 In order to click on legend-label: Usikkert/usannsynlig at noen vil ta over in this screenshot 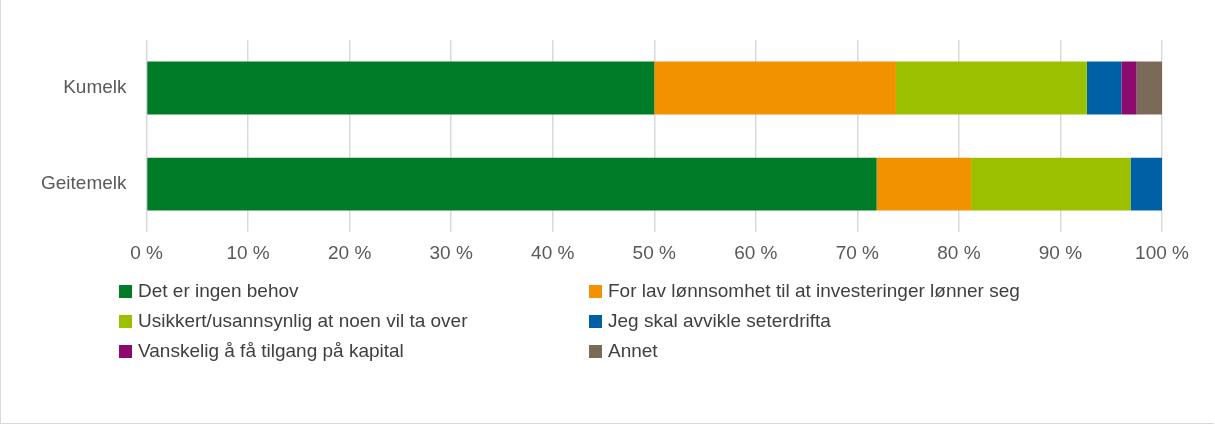, I will do `click(303, 321)`.